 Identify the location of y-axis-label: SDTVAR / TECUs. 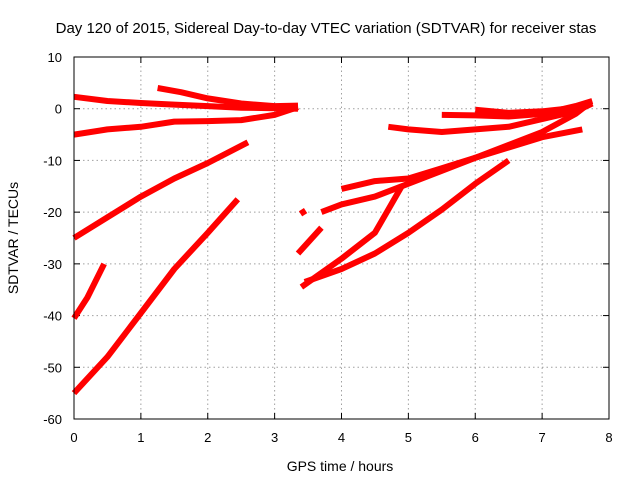
(13, 238).